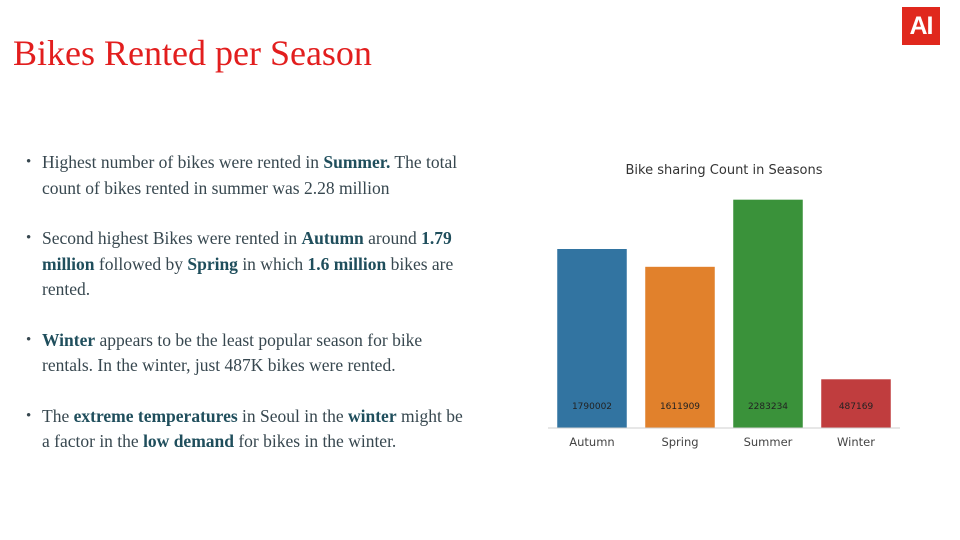  What do you see at coordinates (292, 415) in the screenshot?
I see `bullet-text: in Seoul in the` at bounding box center [292, 415].